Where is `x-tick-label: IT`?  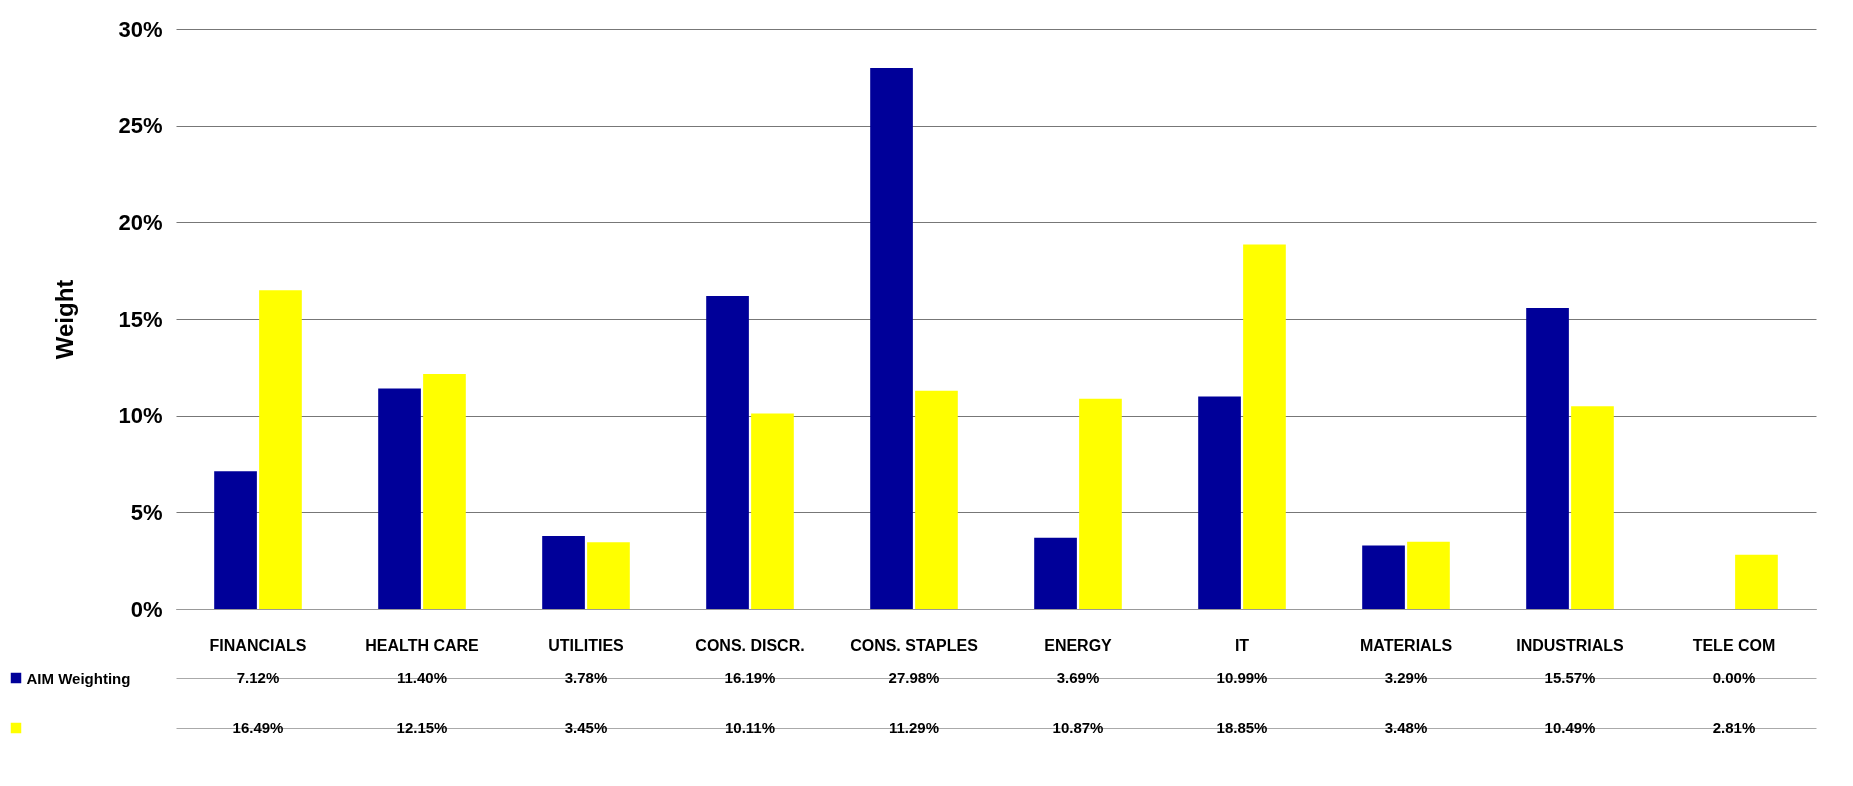
x-tick-label: IT is located at coordinates (1242, 645).